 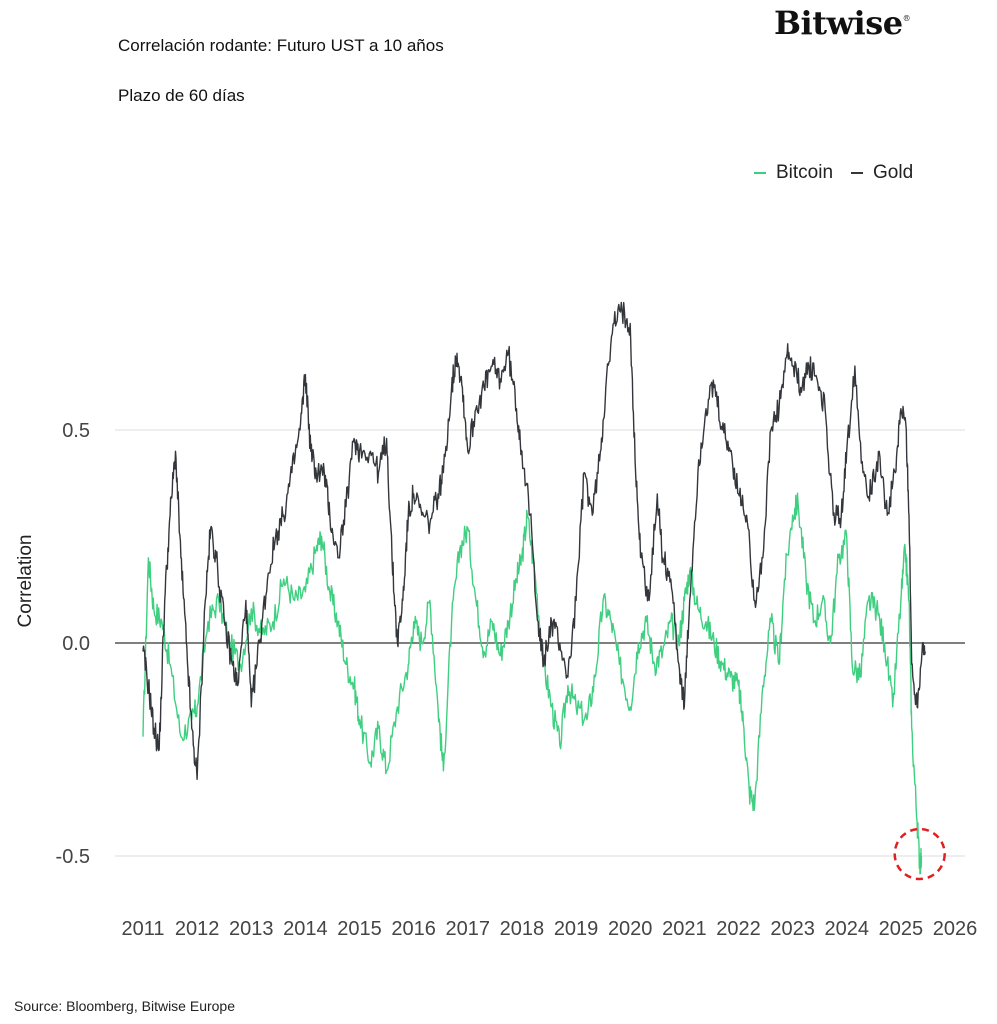 What do you see at coordinates (906, 18) in the screenshot?
I see `registered-mark: ®` at bounding box center [906, 18].